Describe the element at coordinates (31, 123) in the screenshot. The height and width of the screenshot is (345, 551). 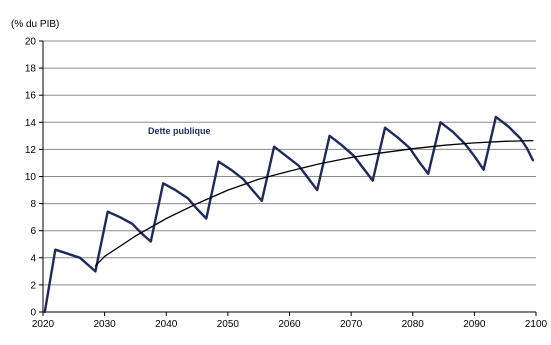
I see `y-tick-label: 14` at that location.